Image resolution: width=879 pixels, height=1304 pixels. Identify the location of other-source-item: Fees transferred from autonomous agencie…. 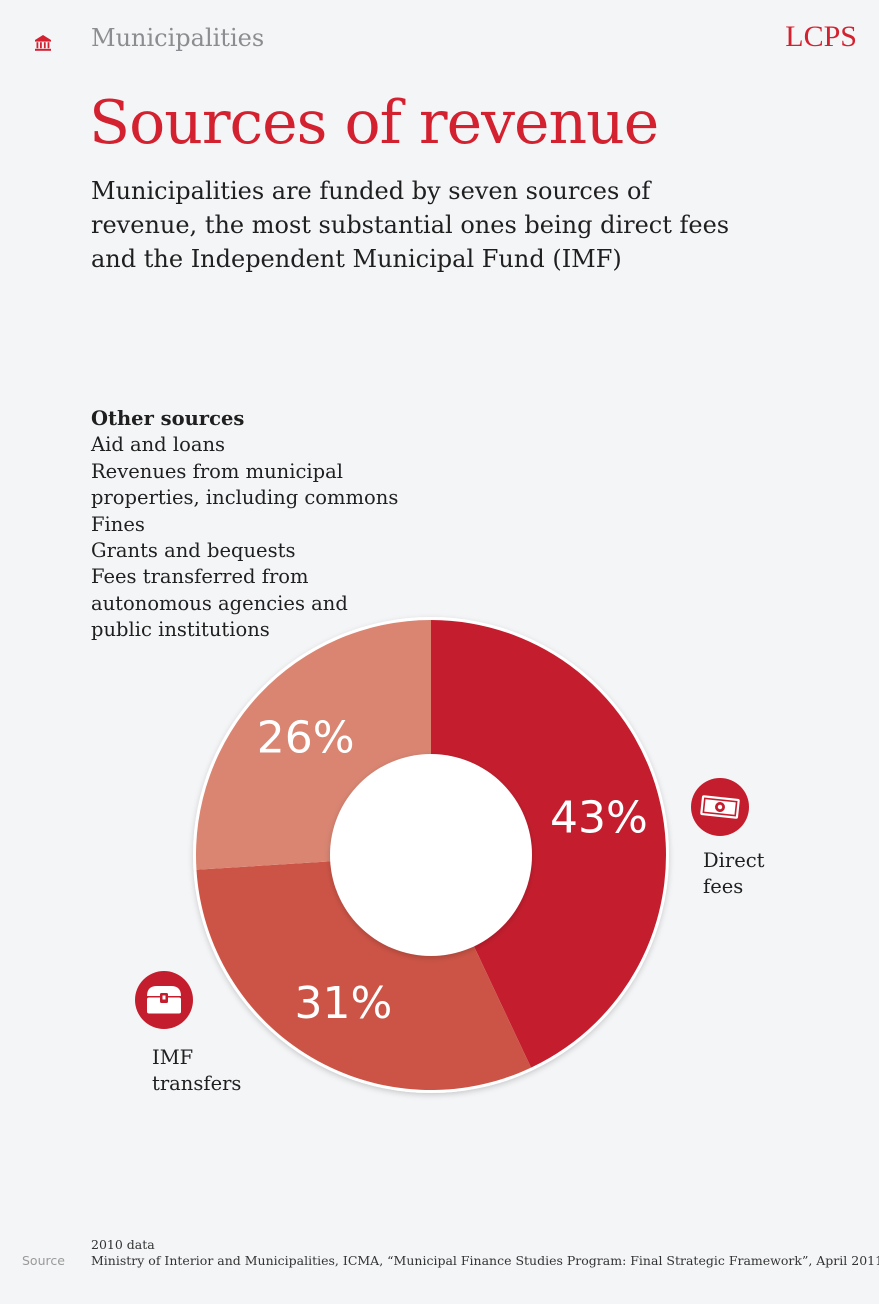
(219, 603).